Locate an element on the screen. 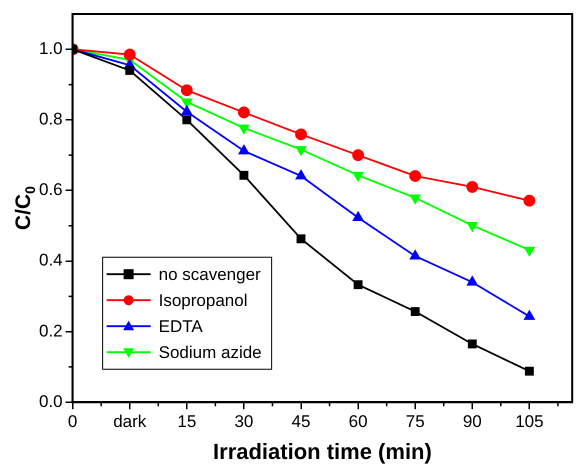 The height and width of the screenshot is (474, 579). y-tick-label: 0.0 is located at coordinates (50, 401).